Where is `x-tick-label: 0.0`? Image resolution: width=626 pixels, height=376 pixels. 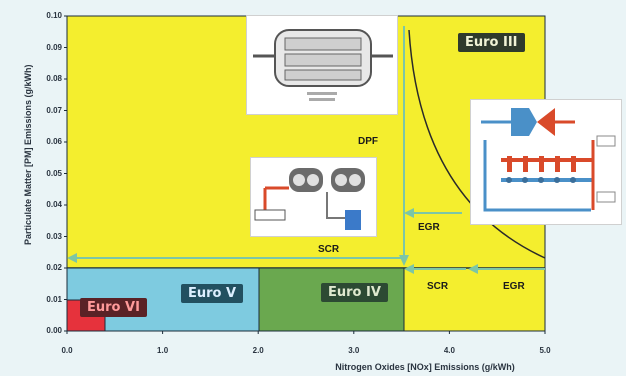
x-tick-label: 0.0 is located at coordinates (67, 350).